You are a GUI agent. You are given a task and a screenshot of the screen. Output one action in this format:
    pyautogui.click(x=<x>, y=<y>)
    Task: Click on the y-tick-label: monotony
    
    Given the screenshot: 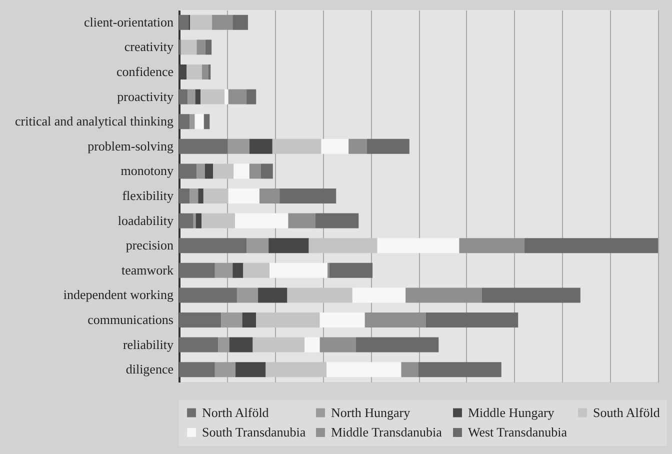 What is the action you would take?
    pyautogui.click(x=147, y=170)
    